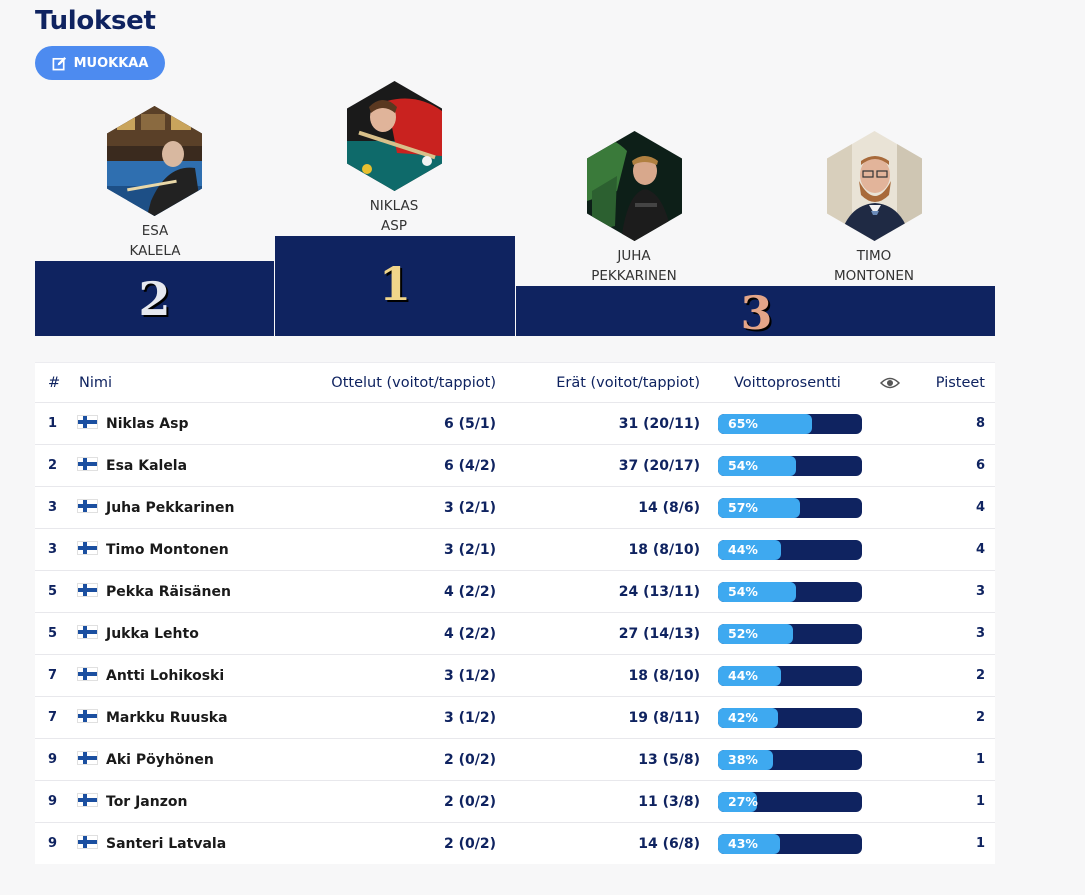  I want to click on row-points: 8, so click(980, 423).